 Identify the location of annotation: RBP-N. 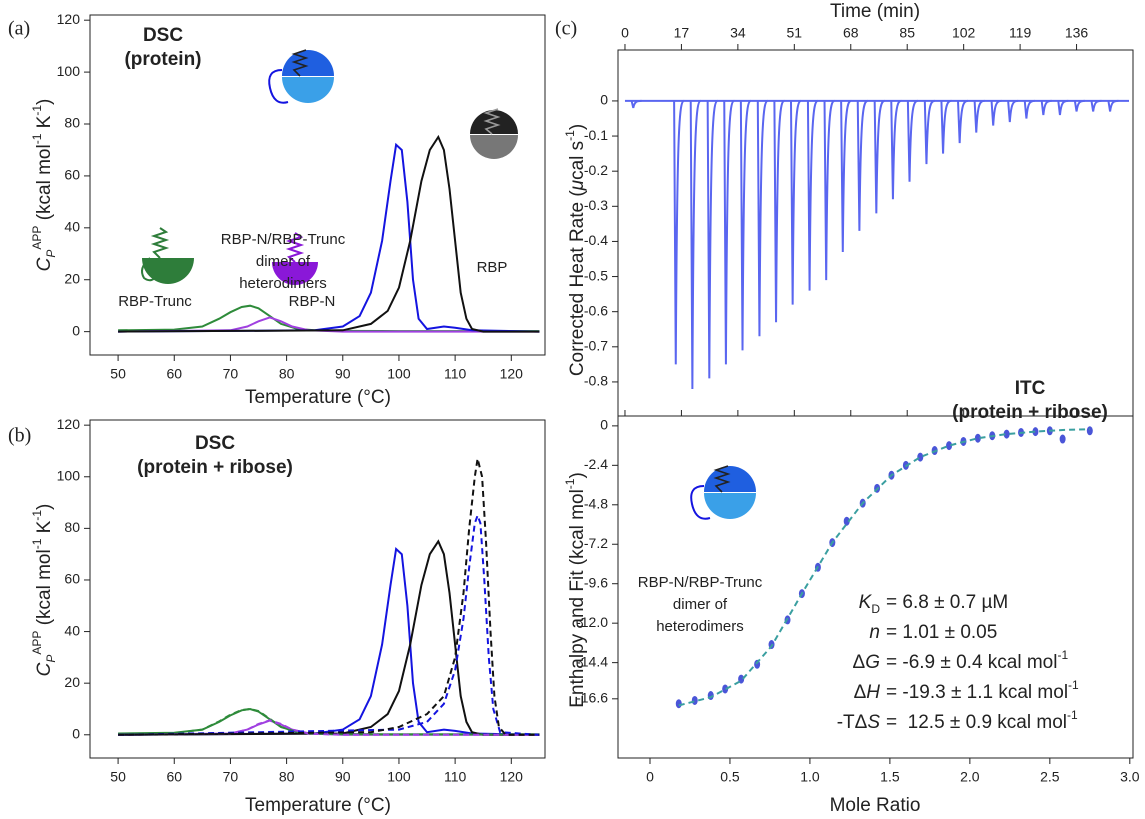
(312, 301).